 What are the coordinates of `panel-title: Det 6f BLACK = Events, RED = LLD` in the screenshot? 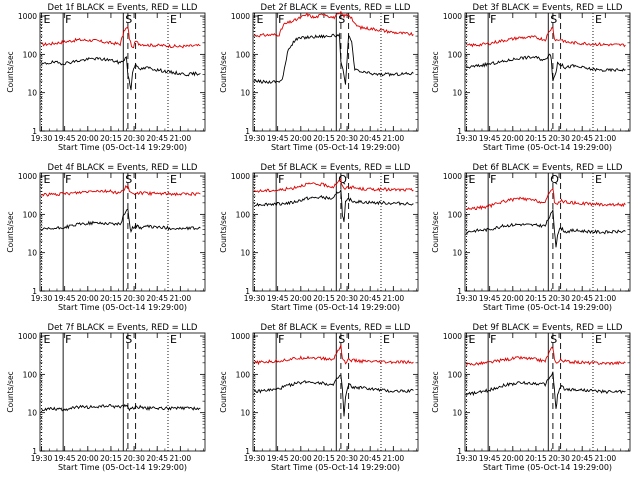 It's located at (548, 168).